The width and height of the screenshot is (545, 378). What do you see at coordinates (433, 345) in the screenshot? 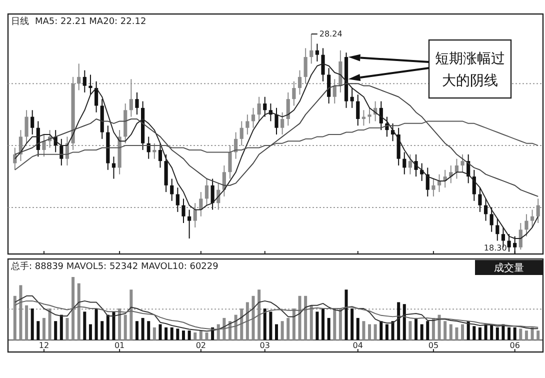
I see `x-tick-label: 05` at bounding box center [433, 345].